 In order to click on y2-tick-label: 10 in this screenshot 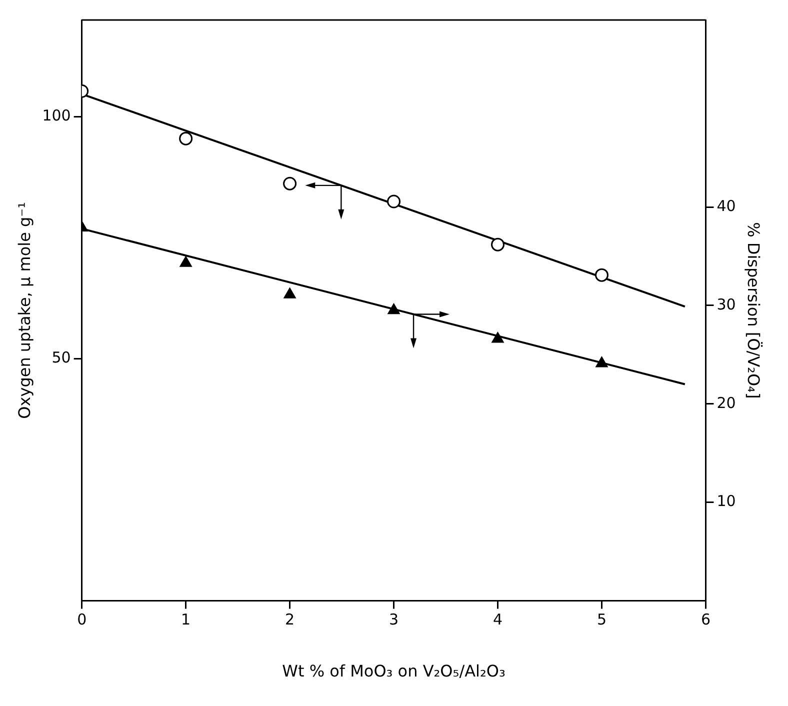, I will do `click(726, 501)`.